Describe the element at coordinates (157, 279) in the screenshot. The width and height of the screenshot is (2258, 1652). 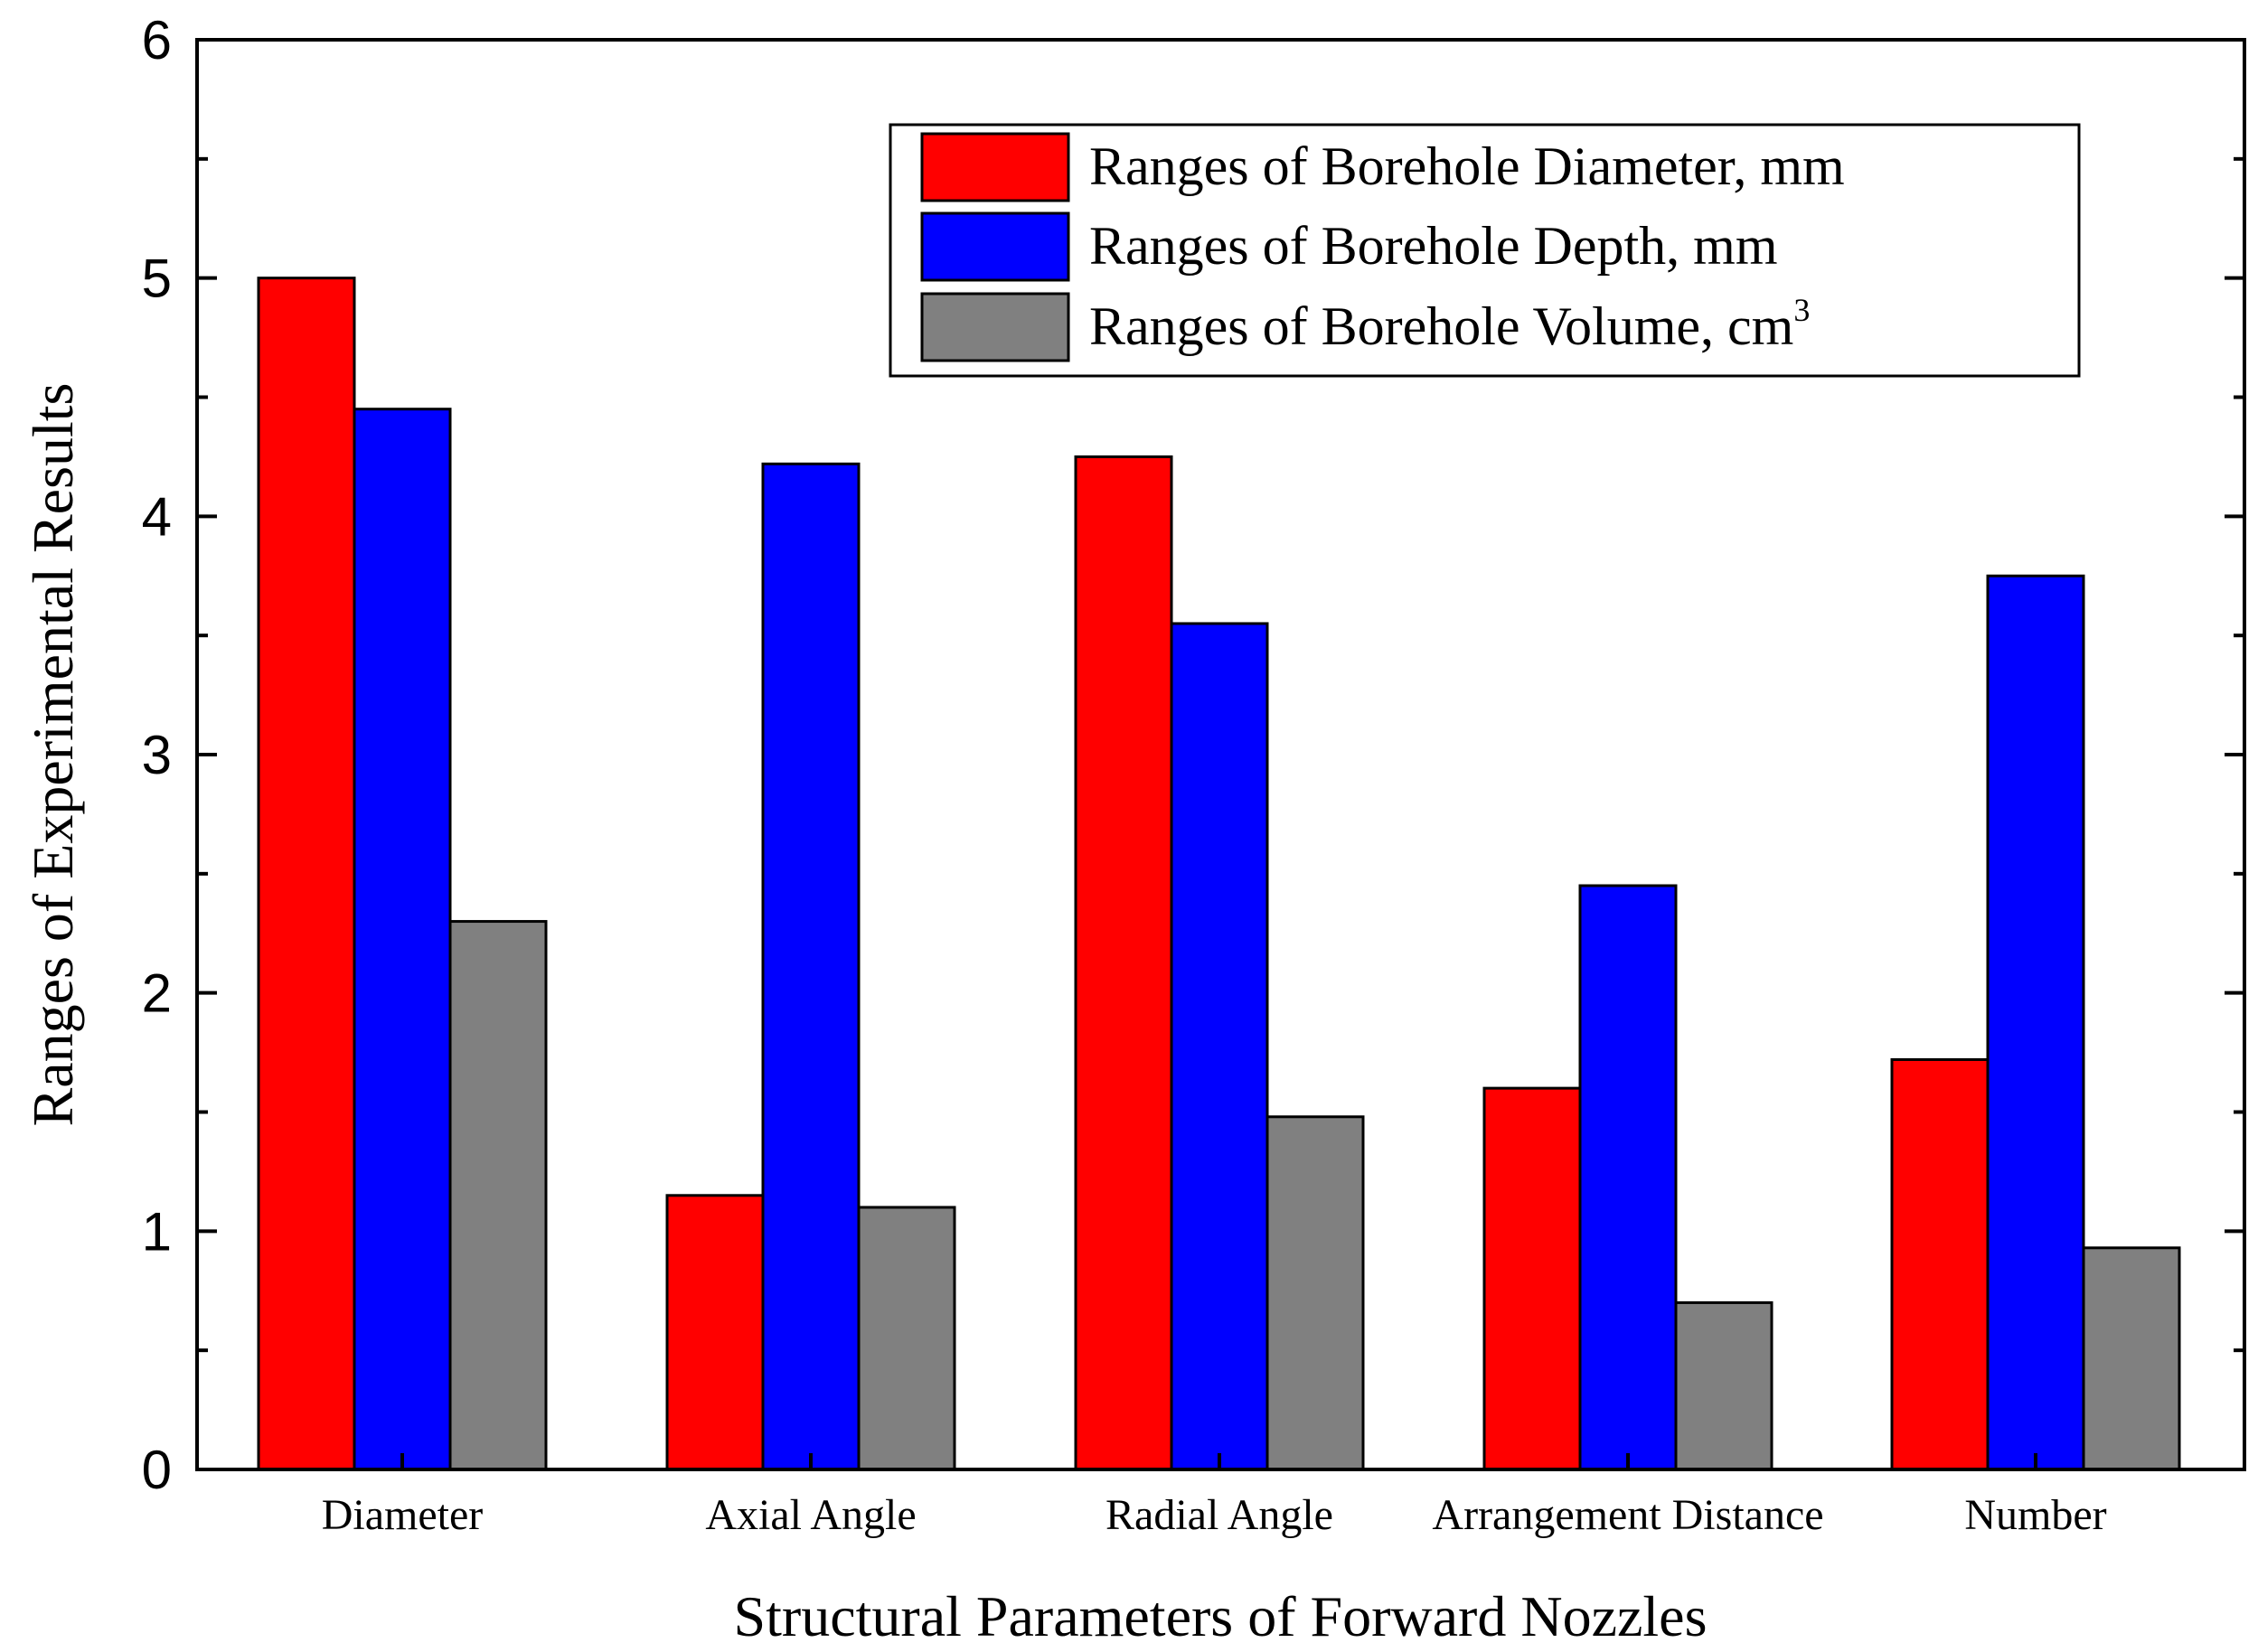
I see `y-tick-label: 5` at that location.